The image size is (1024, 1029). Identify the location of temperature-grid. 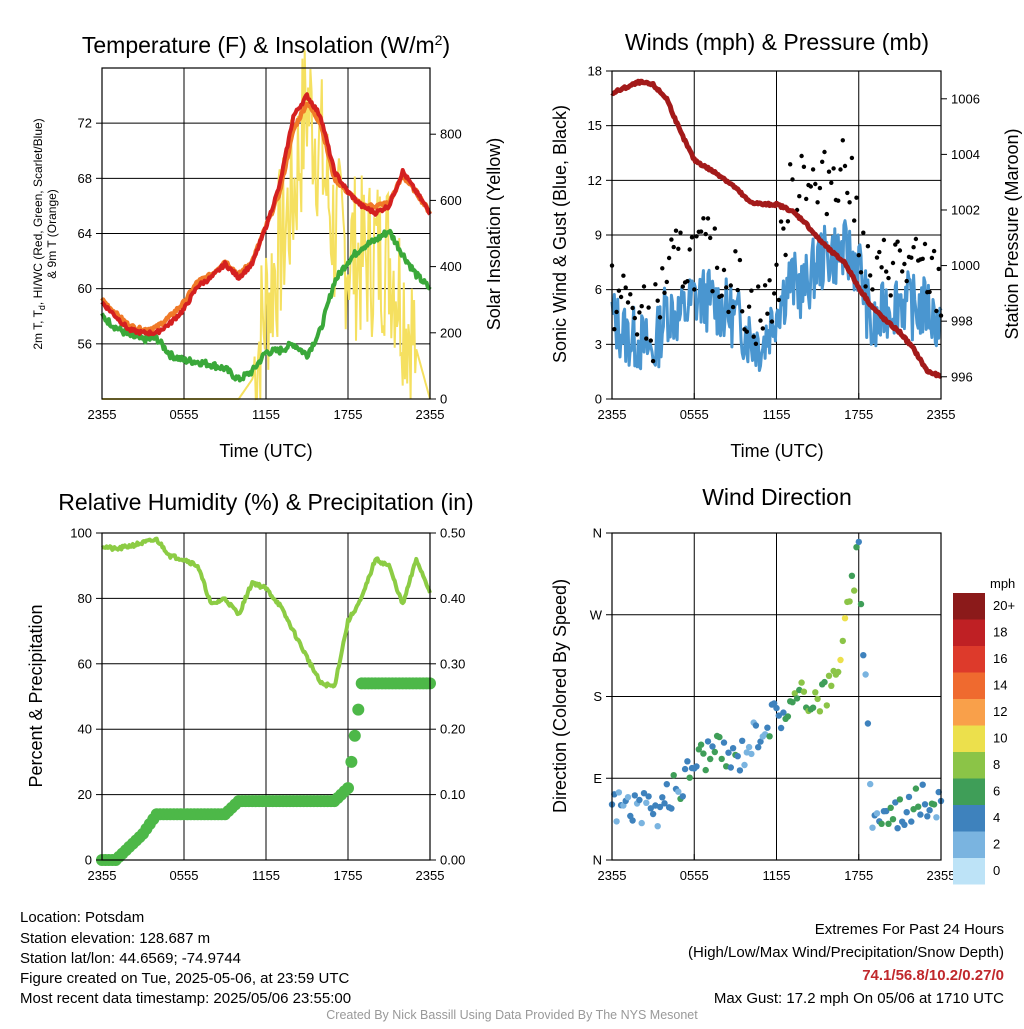
(266, 233).